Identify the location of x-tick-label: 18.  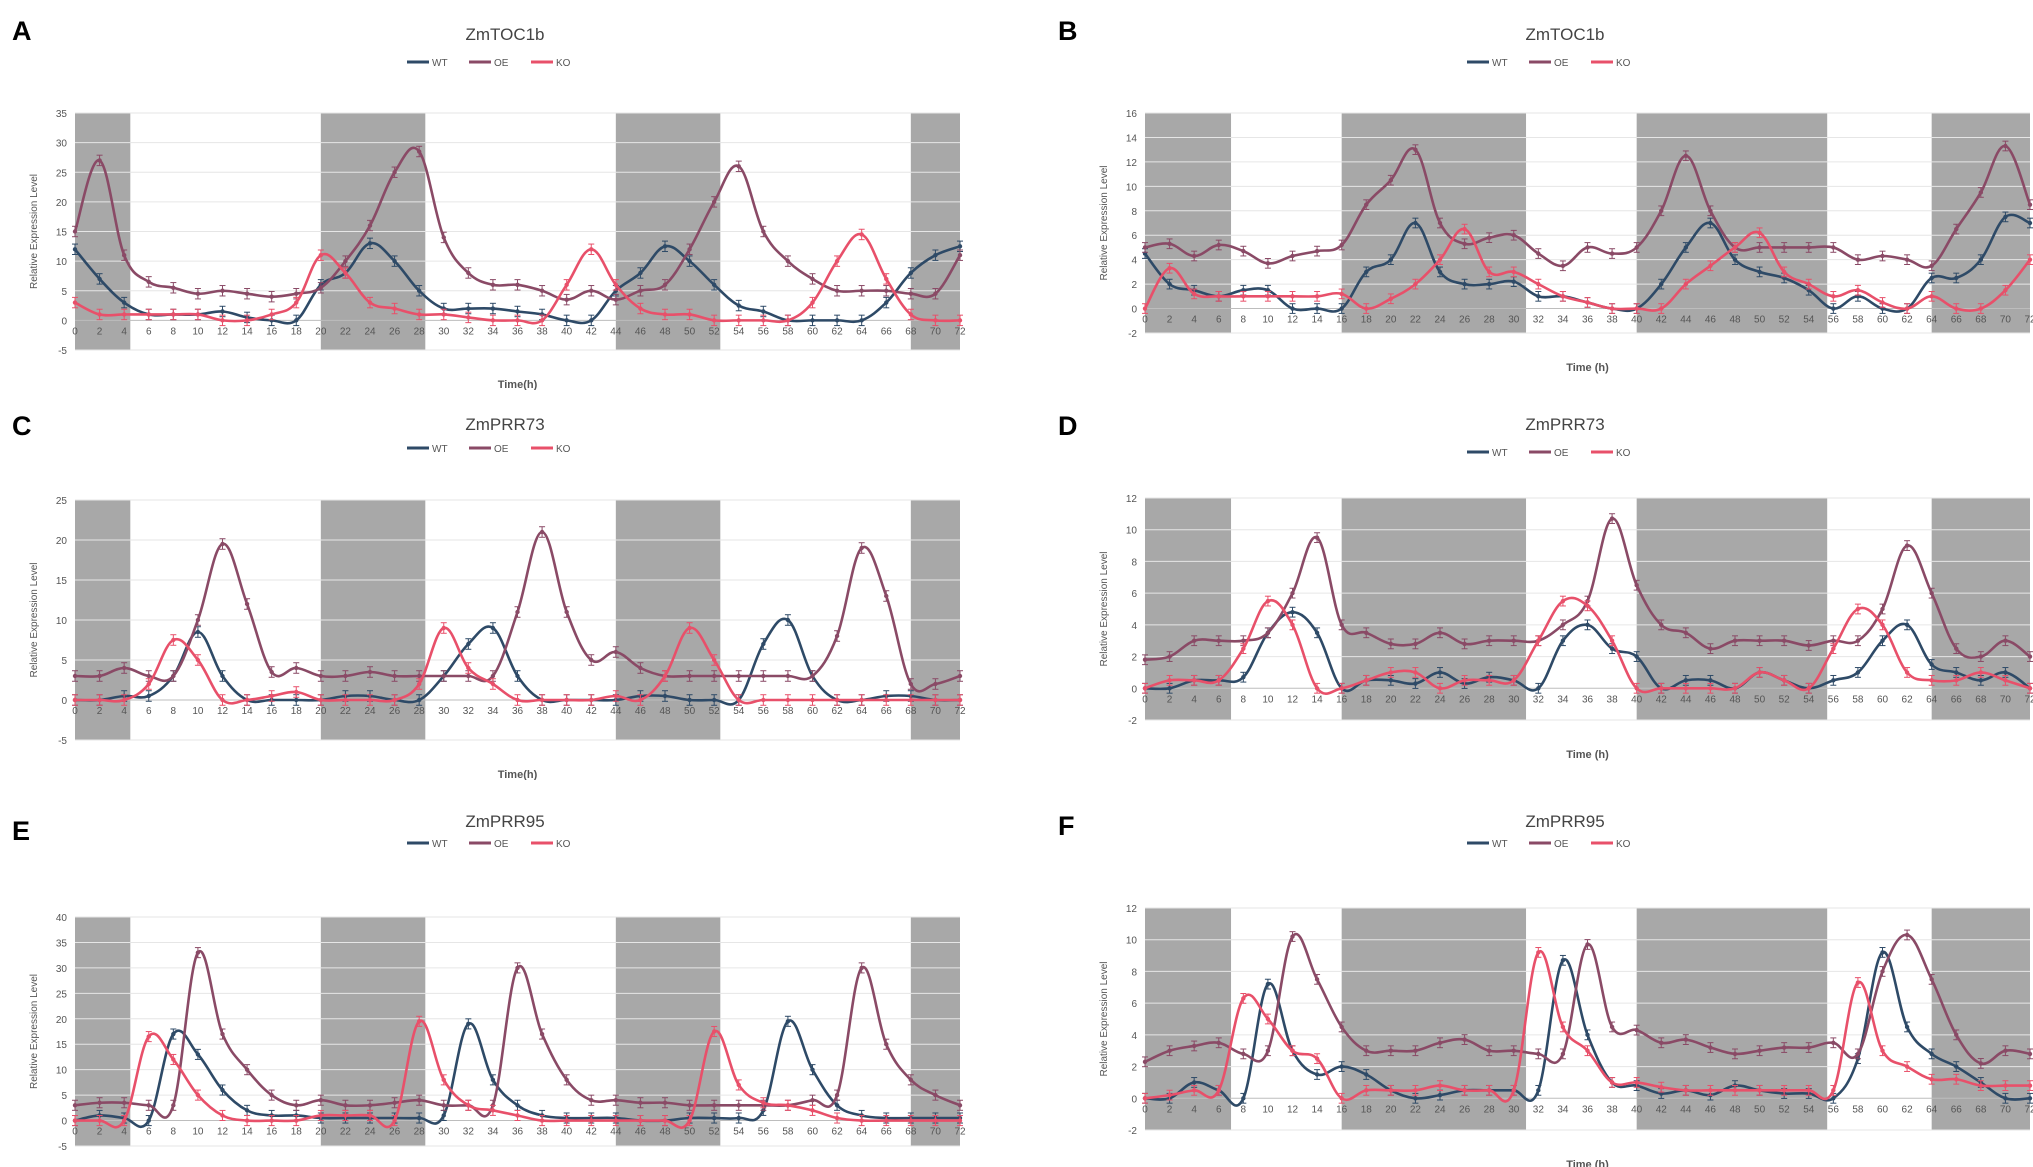
(297, 331).